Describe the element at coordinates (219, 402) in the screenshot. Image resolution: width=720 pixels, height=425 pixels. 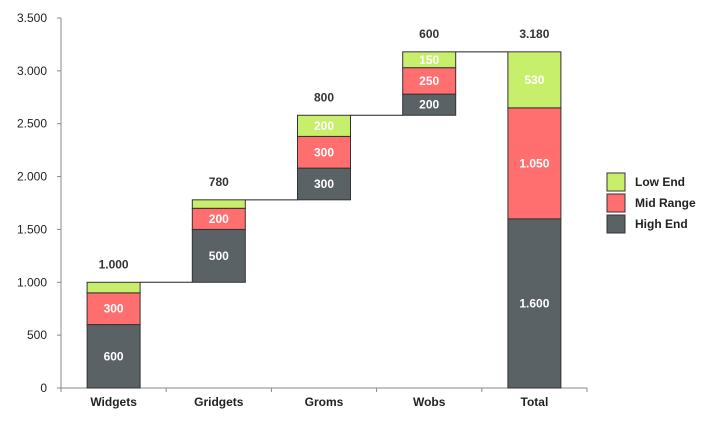
I see `x-tick-label: Gridgets` at that location.